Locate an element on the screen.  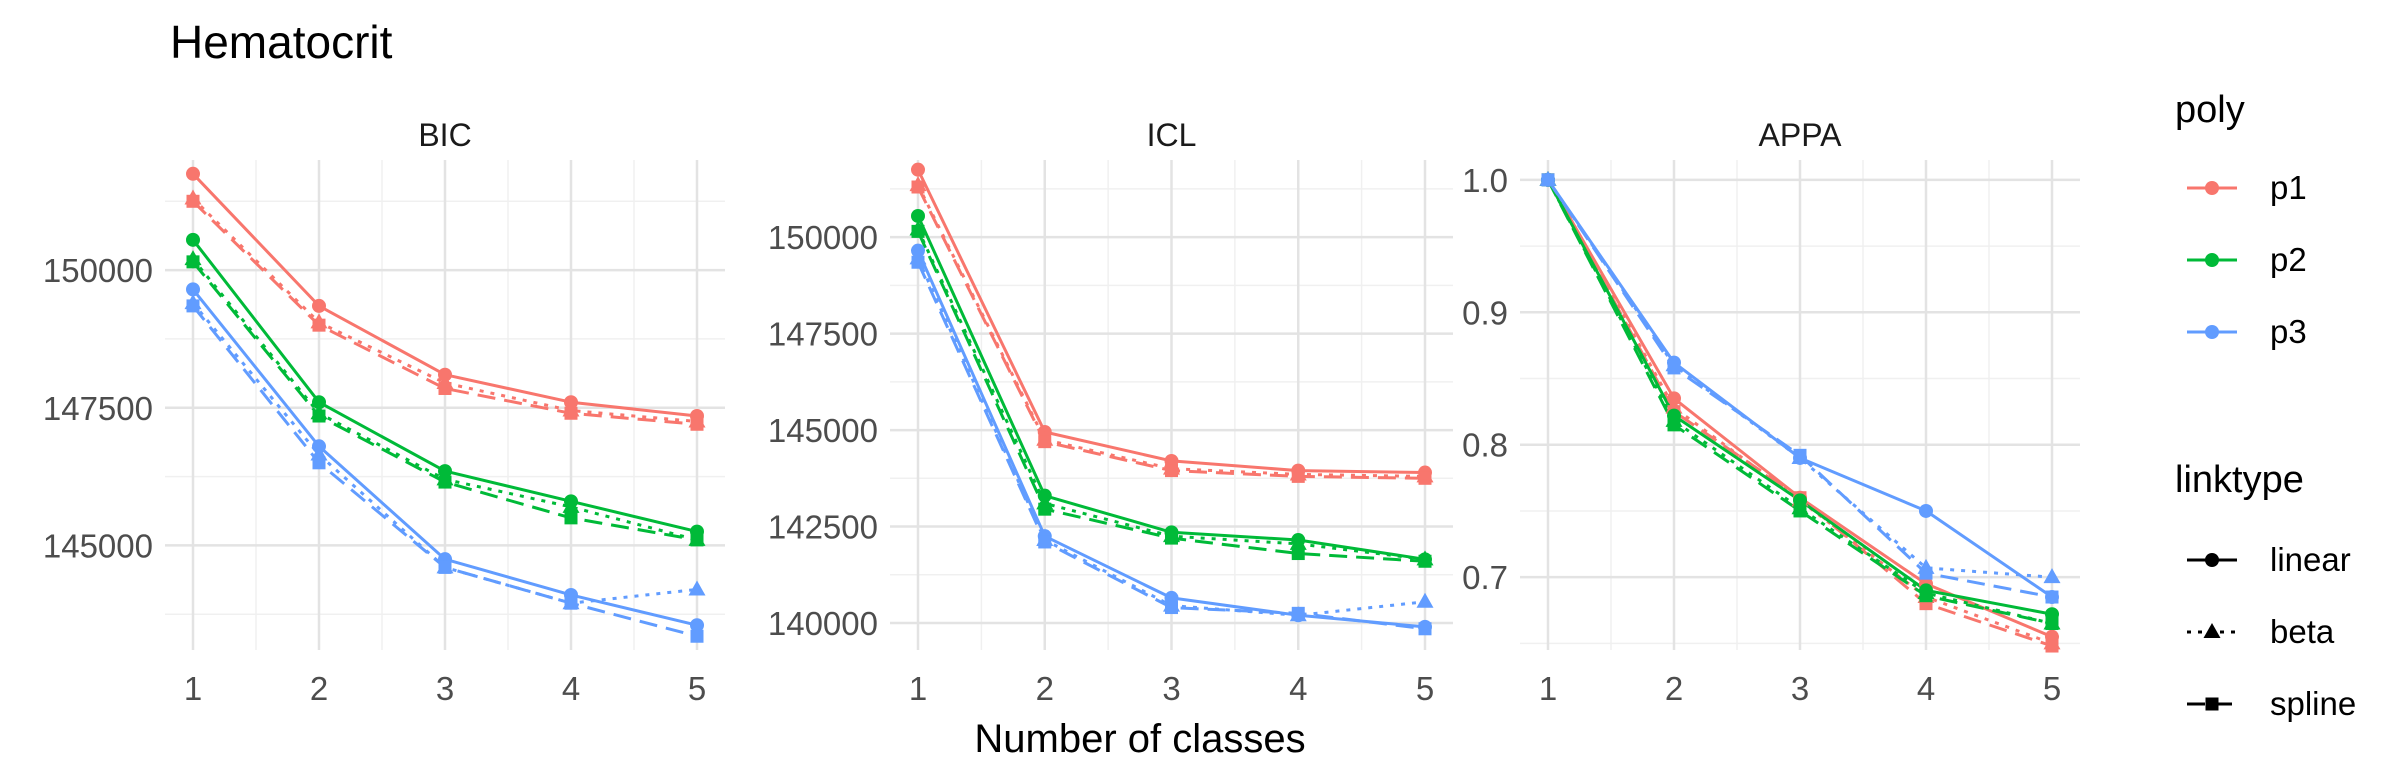
legend-label-spline: spline is located at coordinates (2313, 703).